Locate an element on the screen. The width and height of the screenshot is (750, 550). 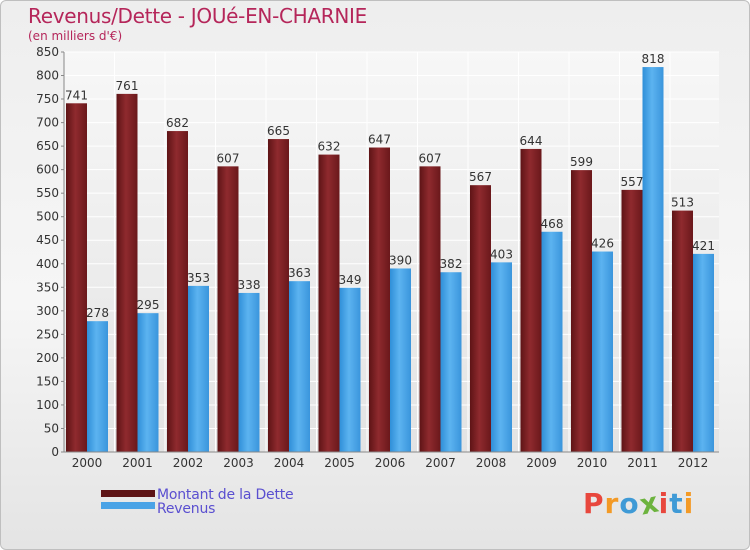
x-tick-label: 2010 is located at coordinates (592, 463).